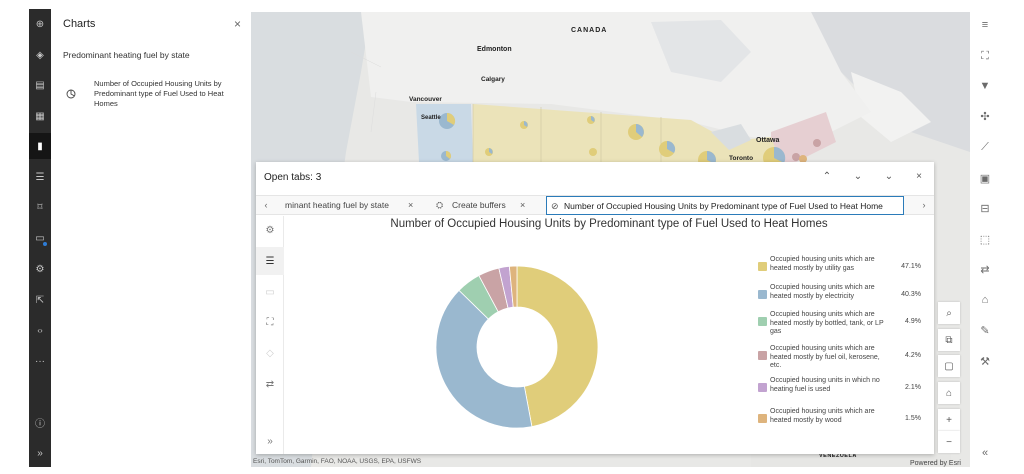 The image size is (1024, 474). I want to click on notification-dot, so click(45, 244).